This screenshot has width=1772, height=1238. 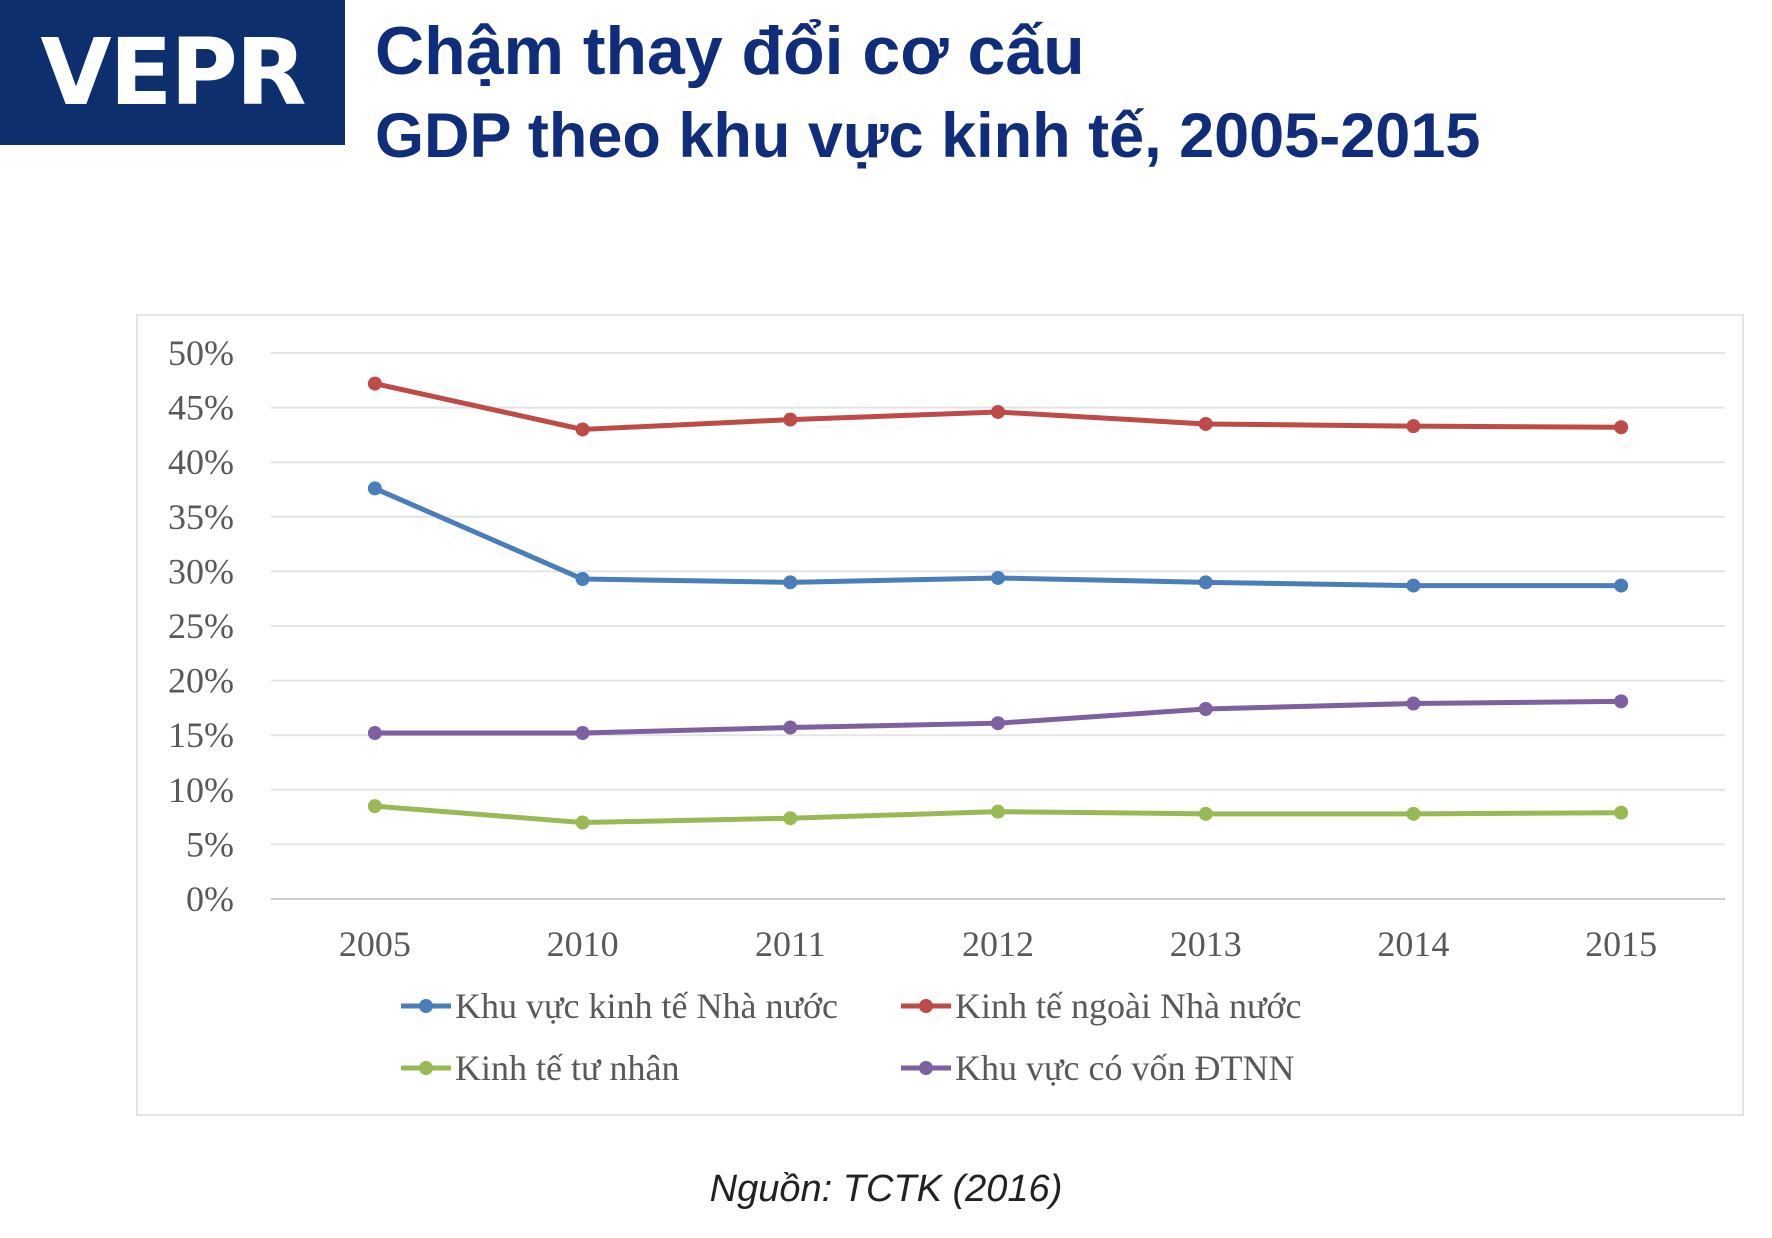 I want to click on legend-item: Kinh tế tư nhân, so click(x=540, y=1068).